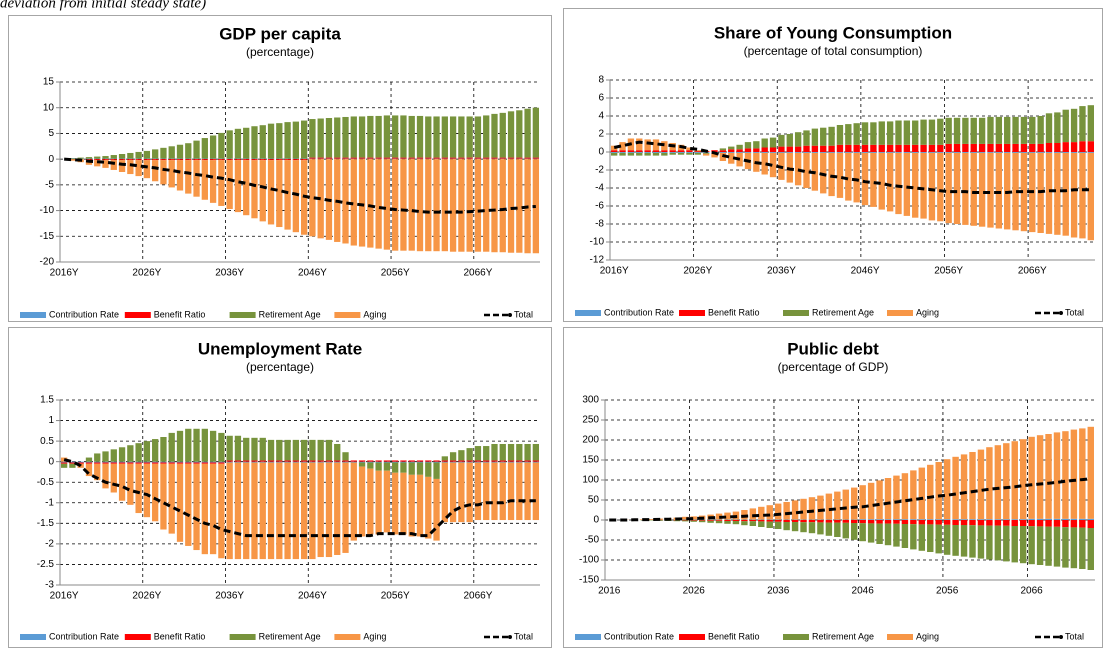 This screenshot has width=1108, height=648. What do you see at coordinates (863, 591) in the screenshot?
I see `x-tick-label: 2046` at bounding box center [863, 591].